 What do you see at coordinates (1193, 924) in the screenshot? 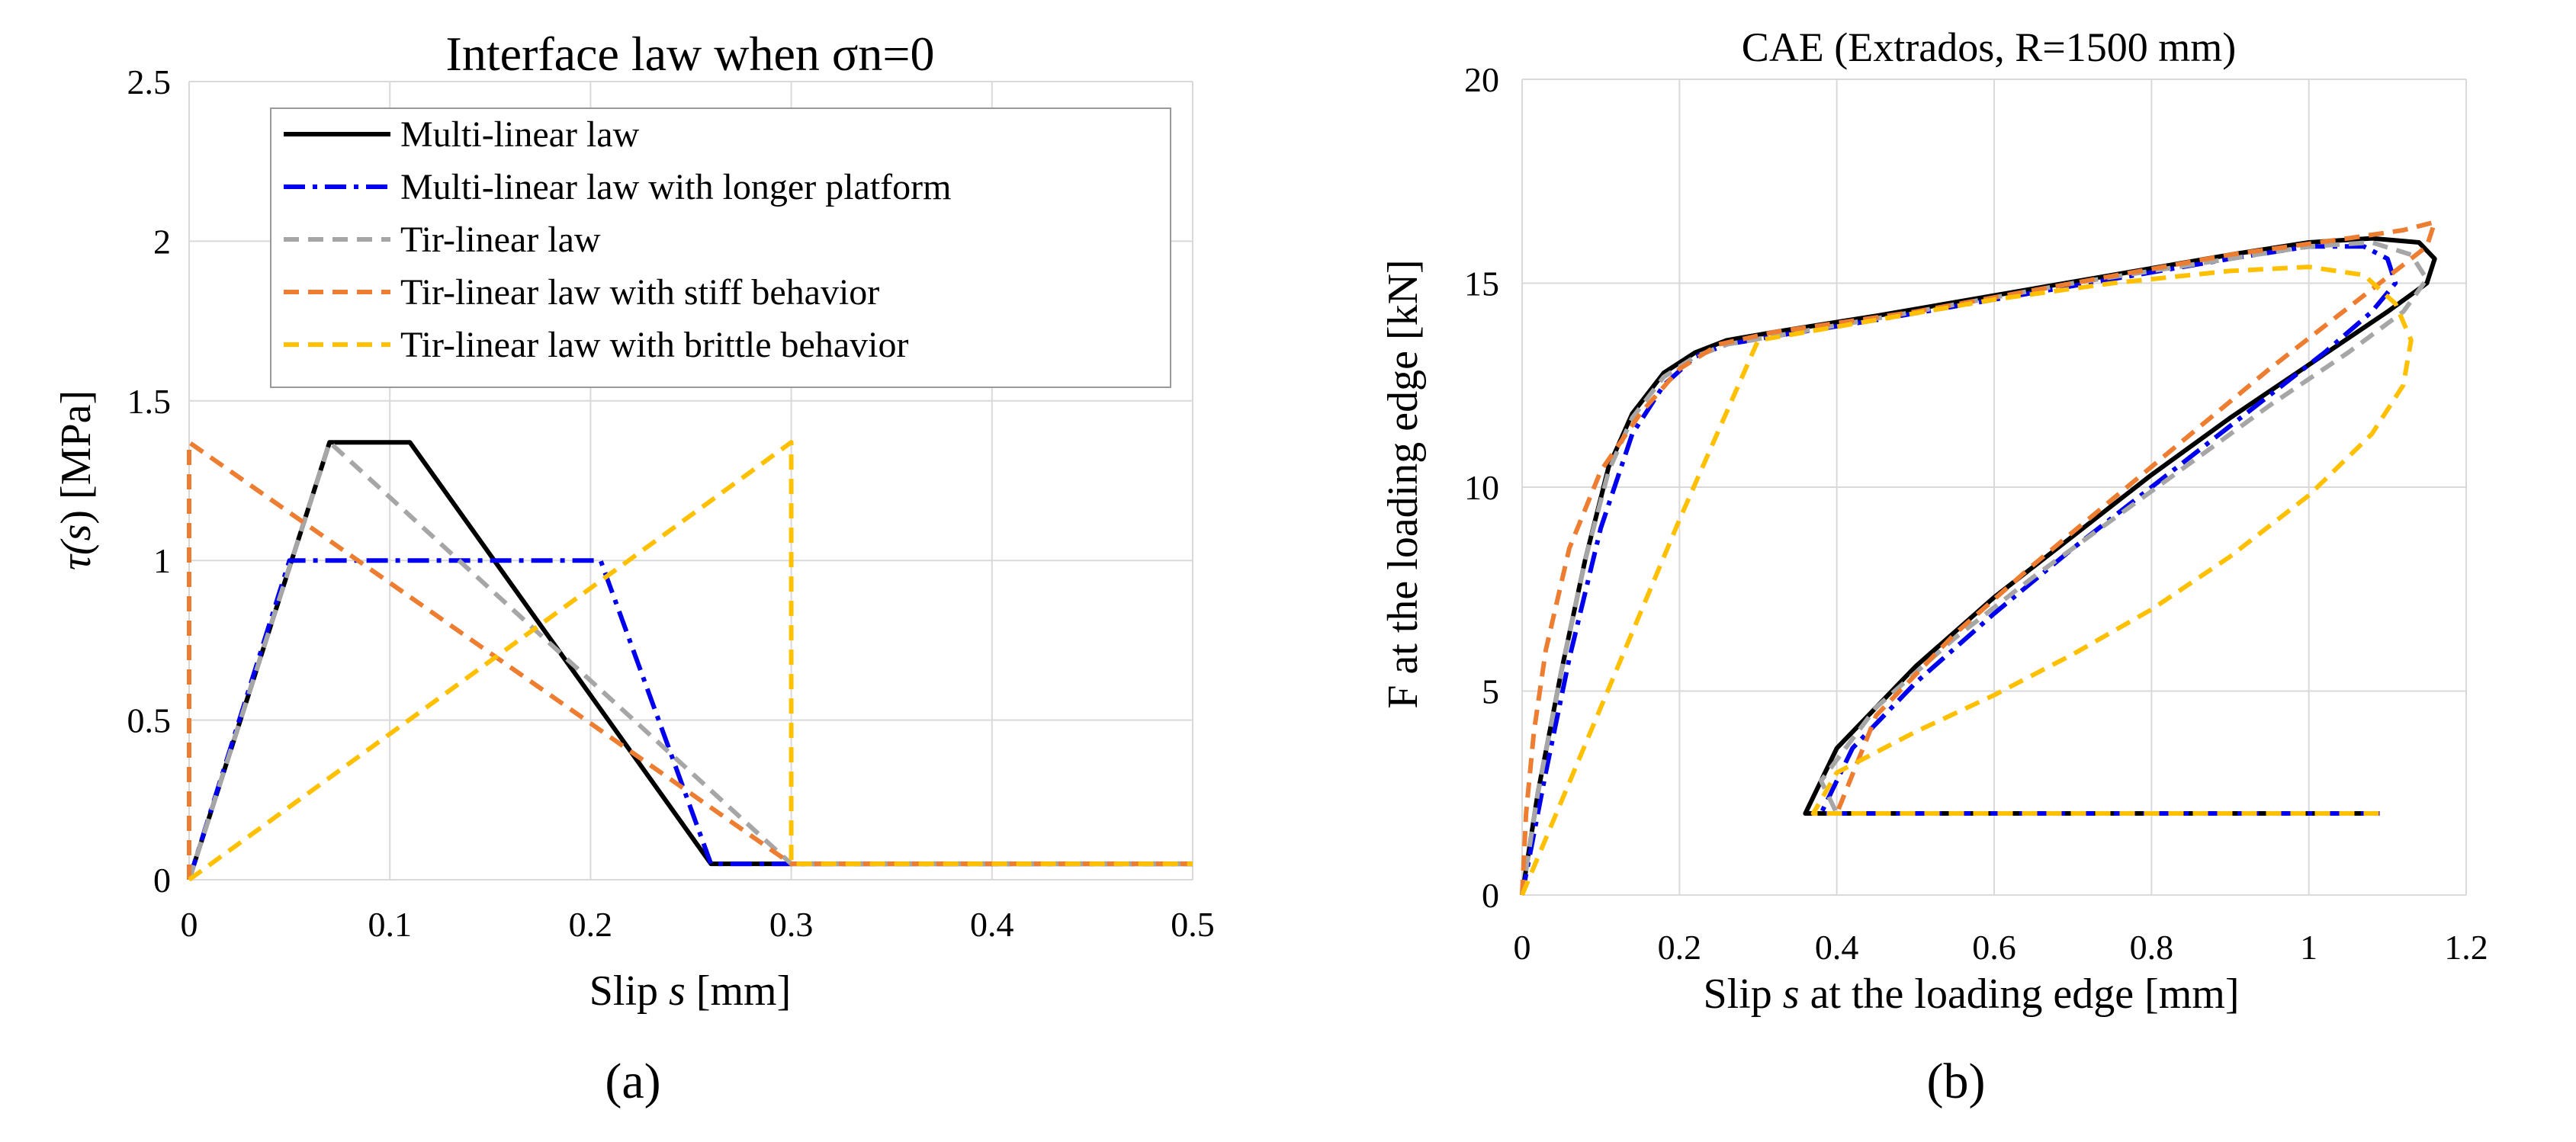
I see `x-tick-label: 0.5` at bounding box center [1193, 924].